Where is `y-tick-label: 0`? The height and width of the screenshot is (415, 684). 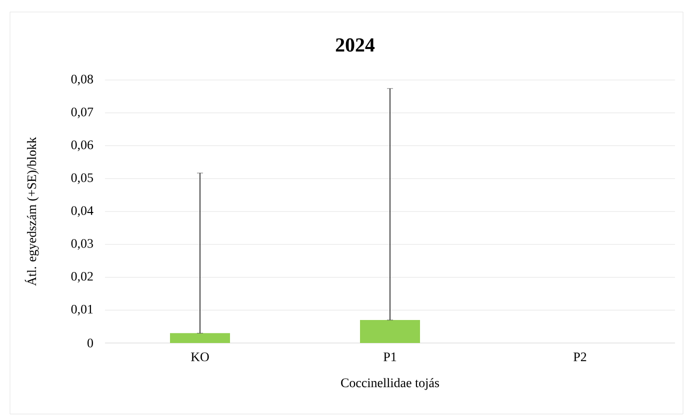
y-tick-label: 0 is located at coordinates (90, 343).